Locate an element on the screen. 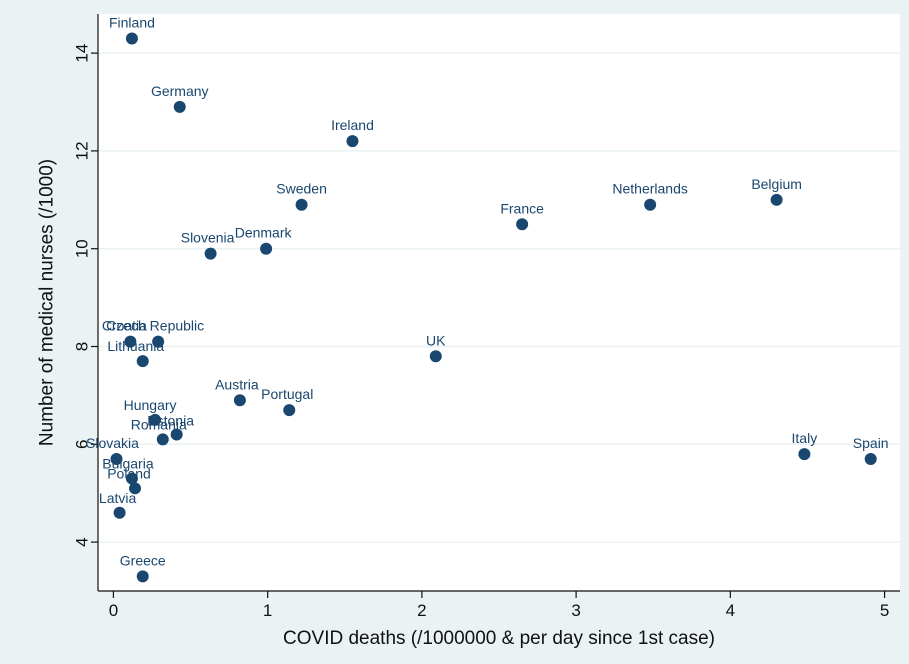 Image resolution: width=909 pixels, height=664 pixels. point-austria is located at coordinates (239, 400).